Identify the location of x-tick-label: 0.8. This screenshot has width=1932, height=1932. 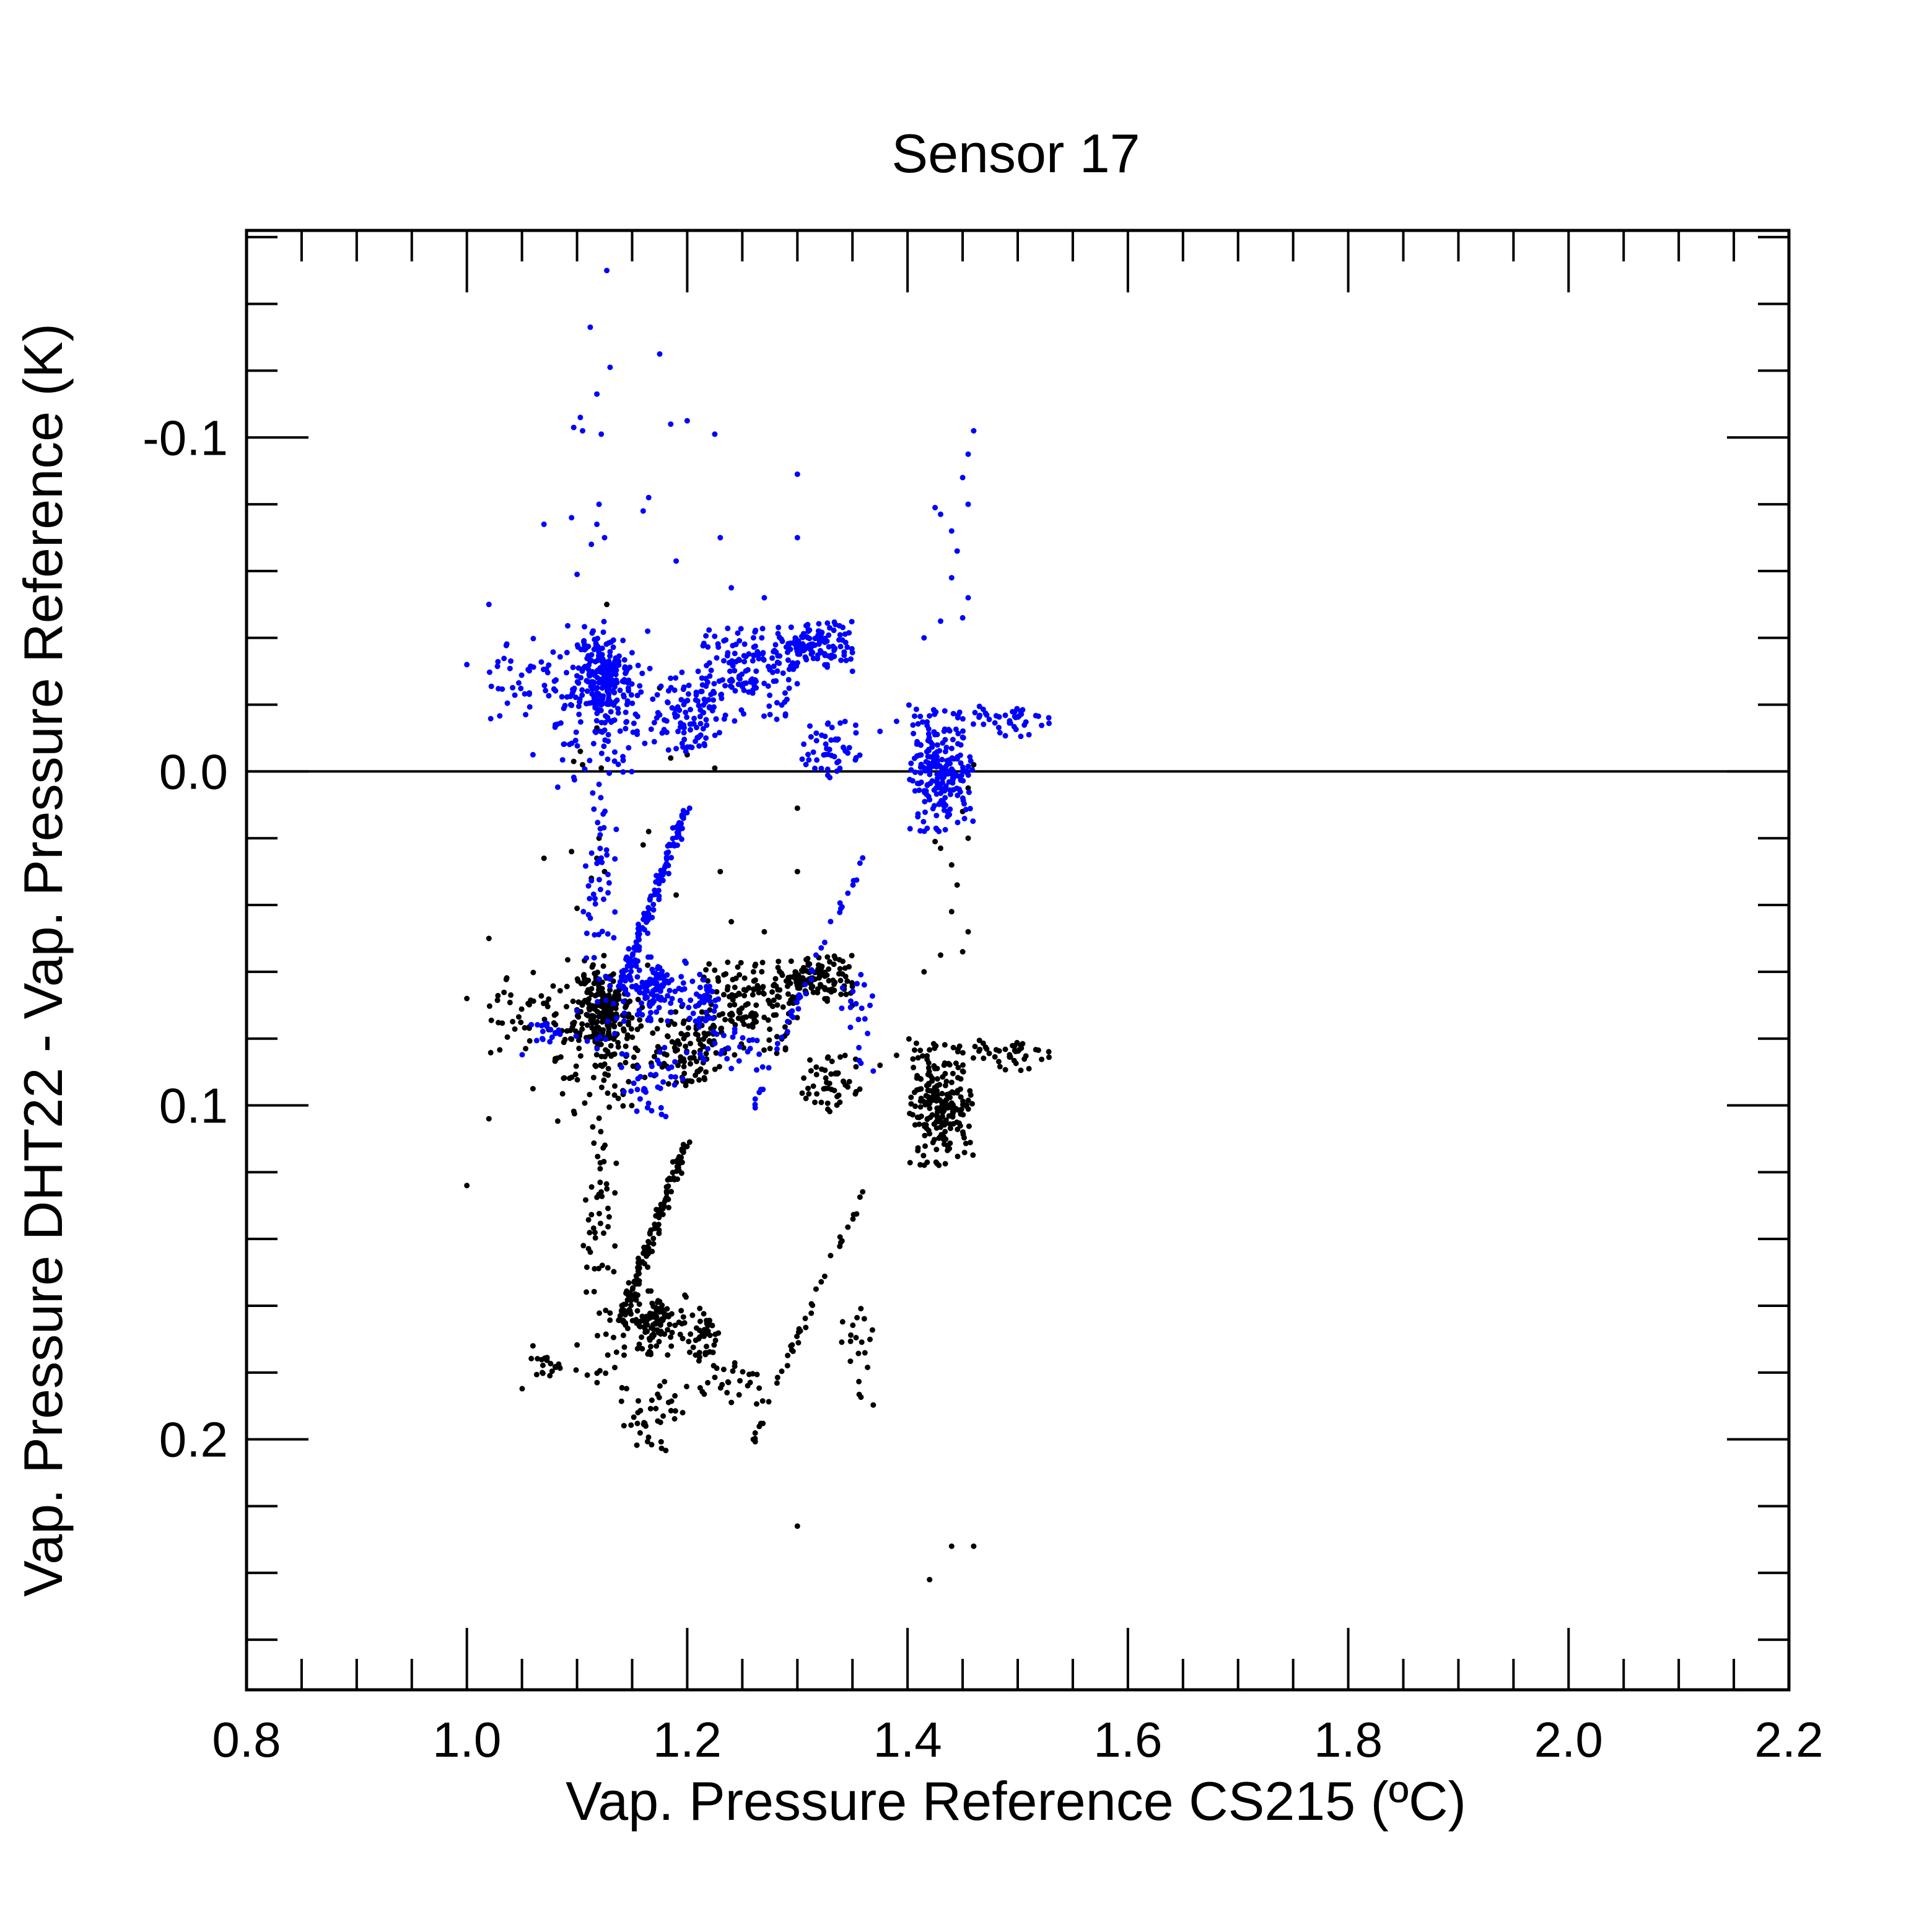
(246, 1739).